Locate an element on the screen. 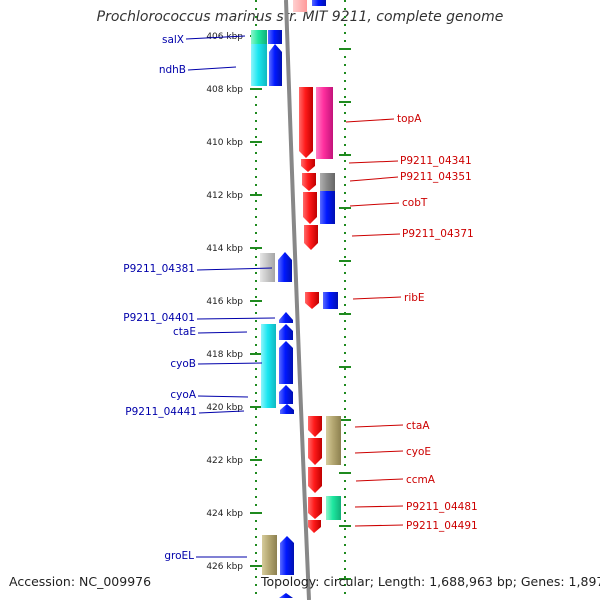 This screenshot has height=600, width=600. gene-cobT-arrow is located at coordinates (310, 208).